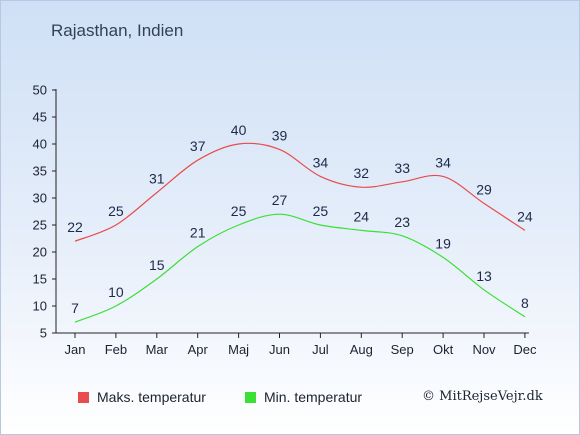 The width and height of the screenshot is (580, 435). I want to click on min-data-label: 21, so click(198, 233).